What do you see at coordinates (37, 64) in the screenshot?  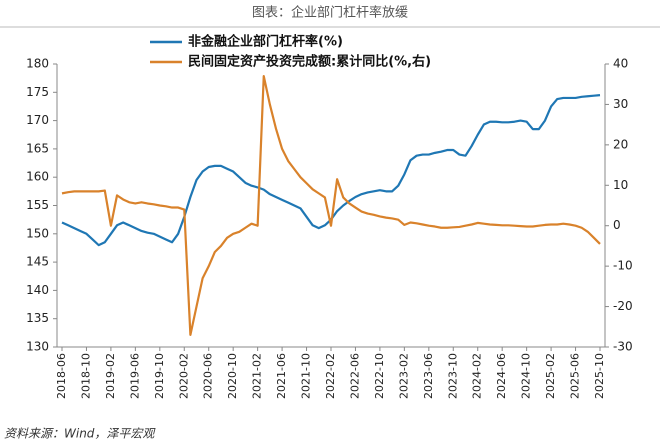 I see `y-tick-label: 180` at bounding box center [37, 64].